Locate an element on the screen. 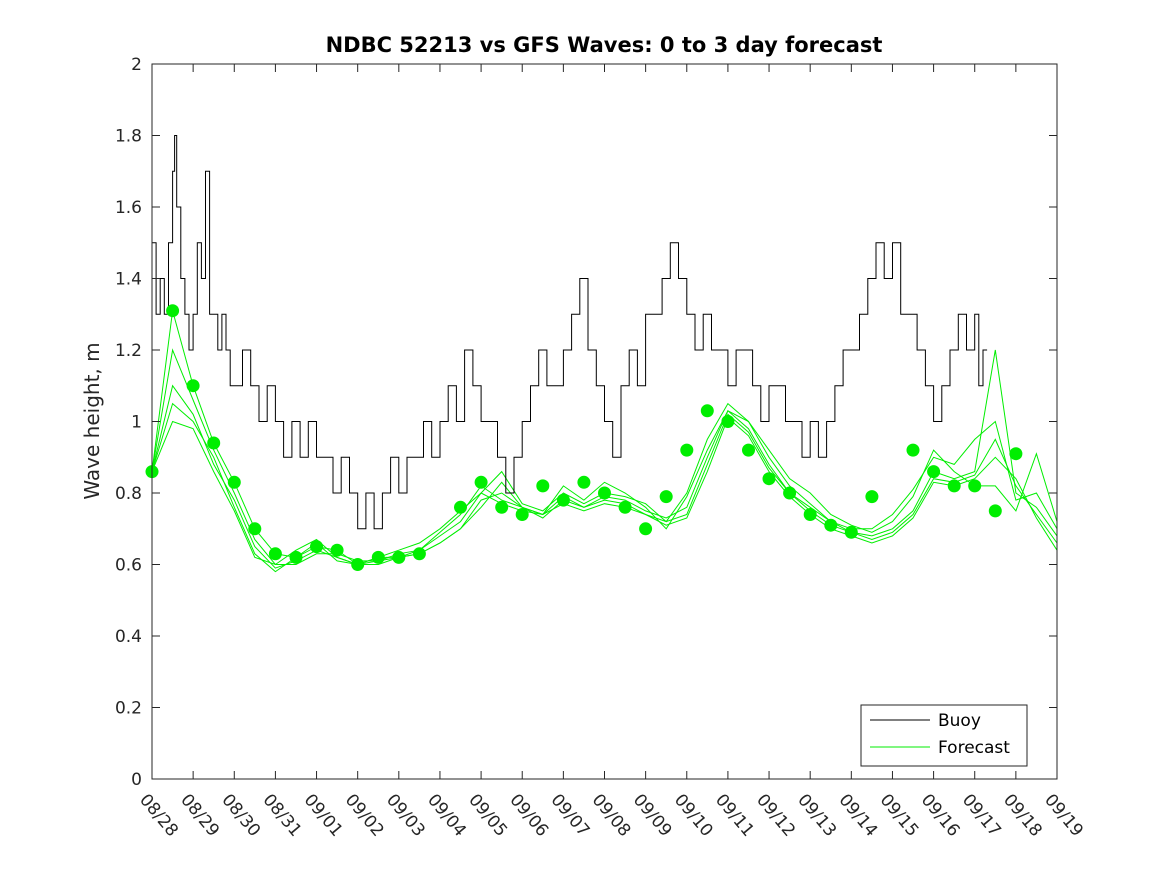 This screenshot has height=875, width=1167. y-tick-label: 1.6 is located at coordinates (128, 208).